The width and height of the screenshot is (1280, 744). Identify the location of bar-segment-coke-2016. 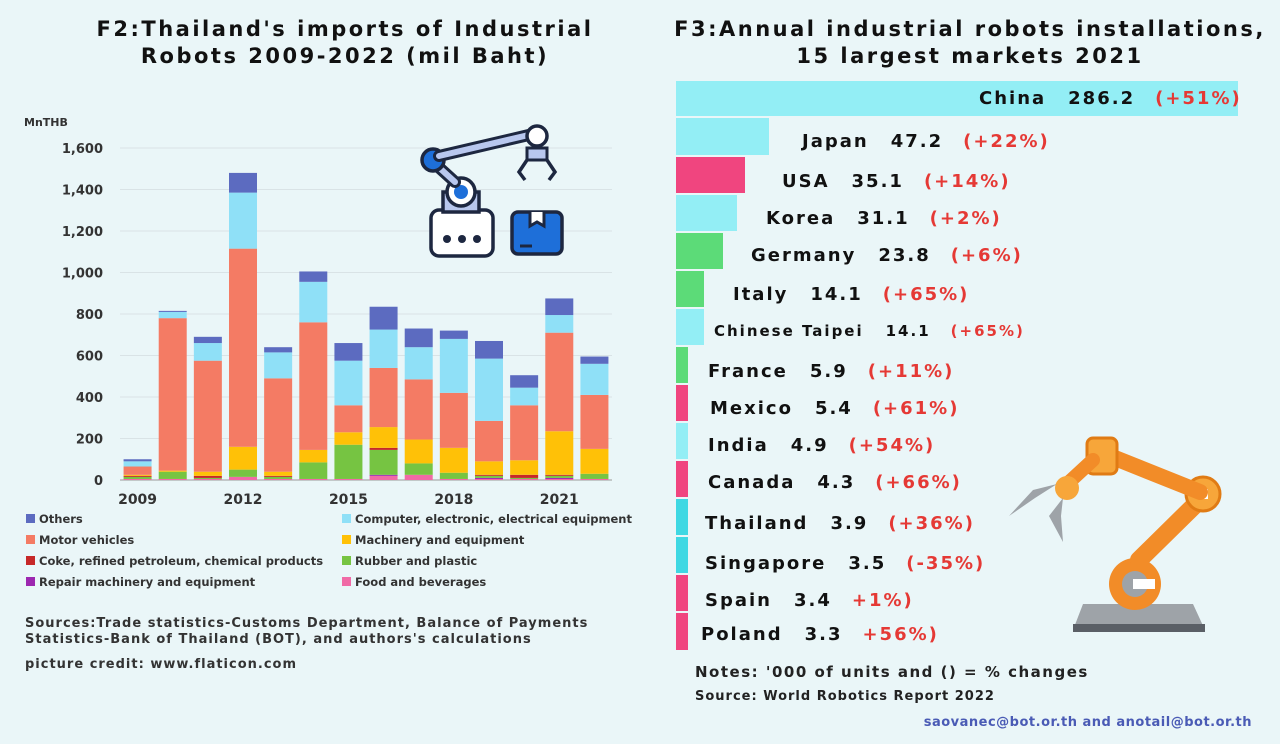
(383, 448).